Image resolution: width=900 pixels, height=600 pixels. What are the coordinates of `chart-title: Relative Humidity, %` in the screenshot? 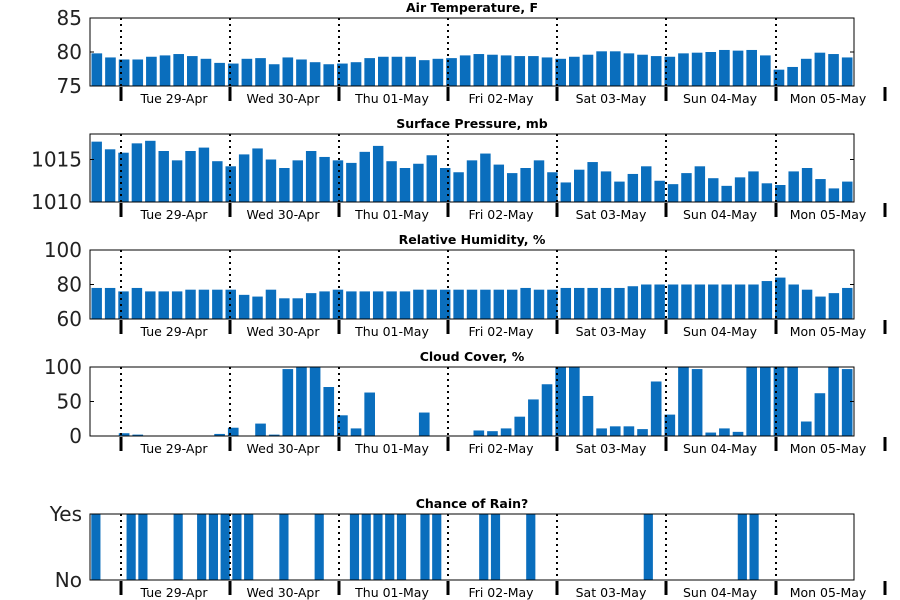 It's located at (472, 239).